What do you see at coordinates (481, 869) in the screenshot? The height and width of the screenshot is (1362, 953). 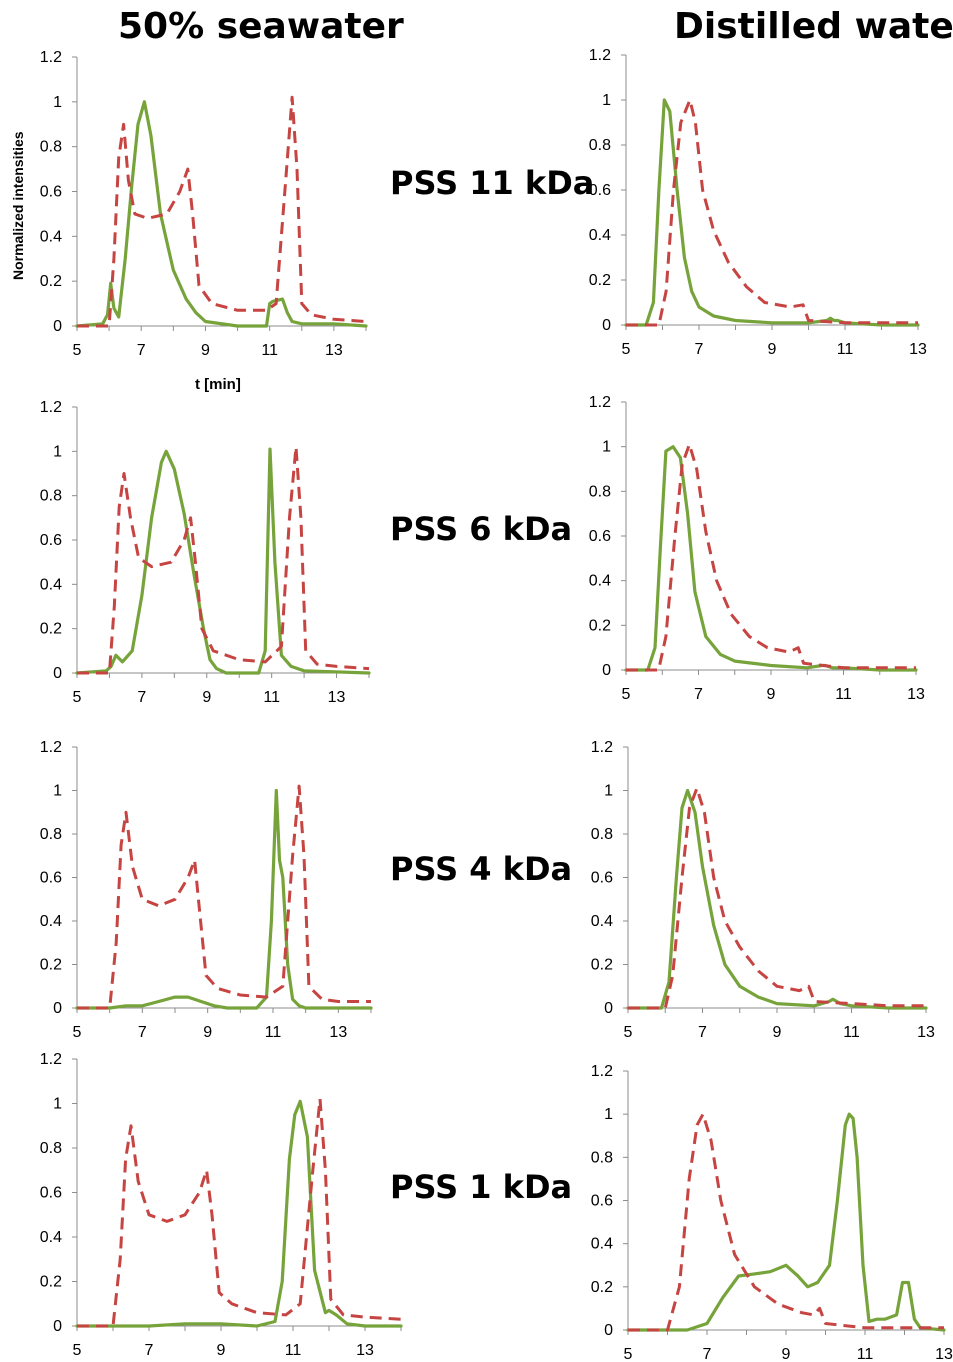 I see `row-label-pss-4: PSS 4 kDa` at bounding box center [481, 869].